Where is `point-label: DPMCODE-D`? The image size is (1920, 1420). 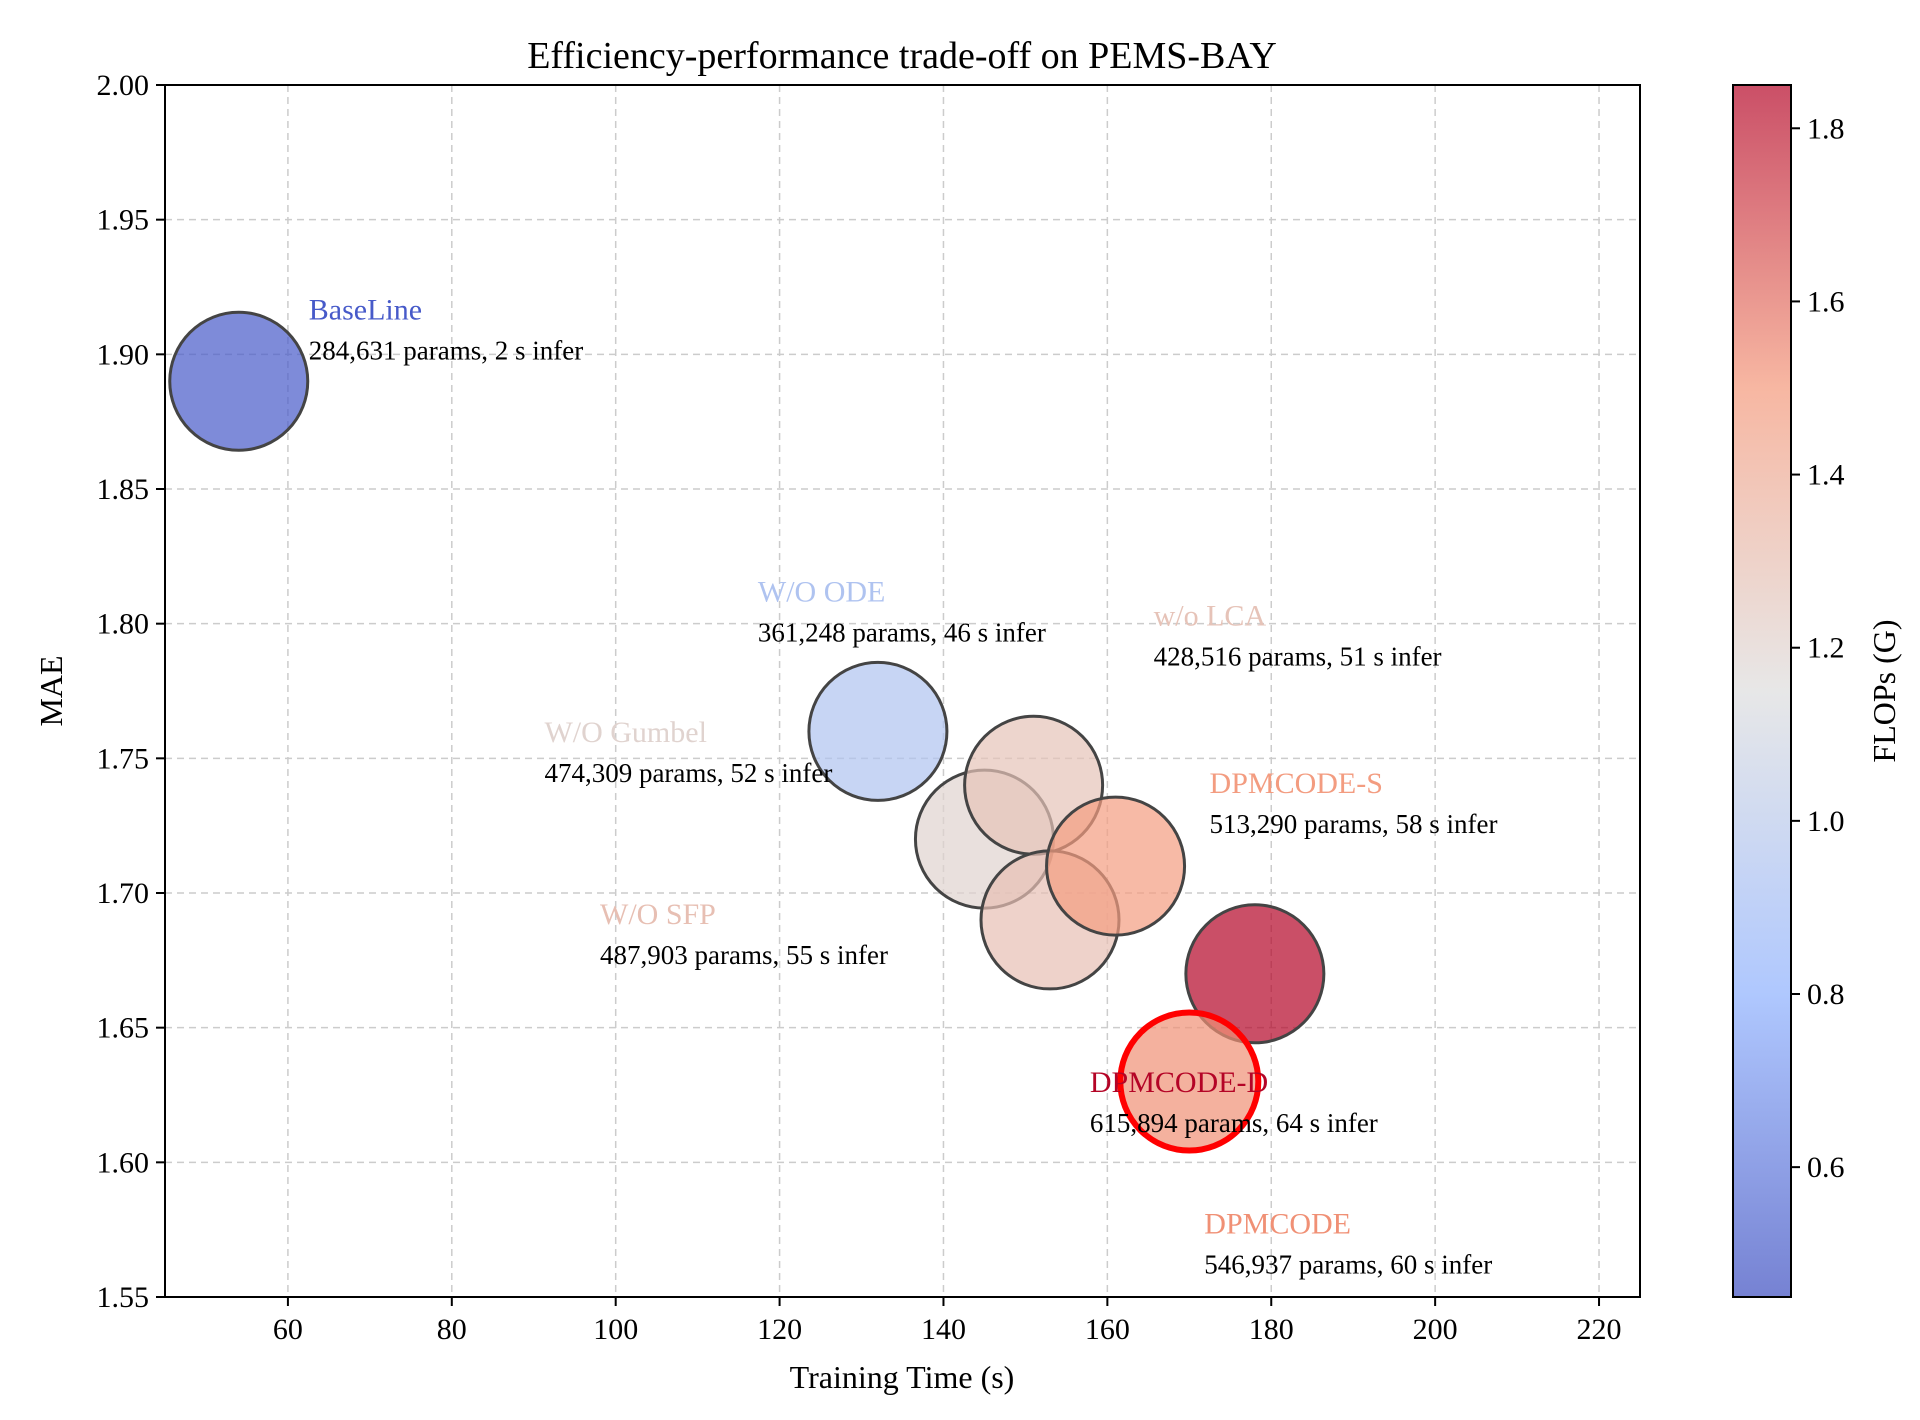
point-label: DPMCODE-D is located at coordinates (1179, 1082).